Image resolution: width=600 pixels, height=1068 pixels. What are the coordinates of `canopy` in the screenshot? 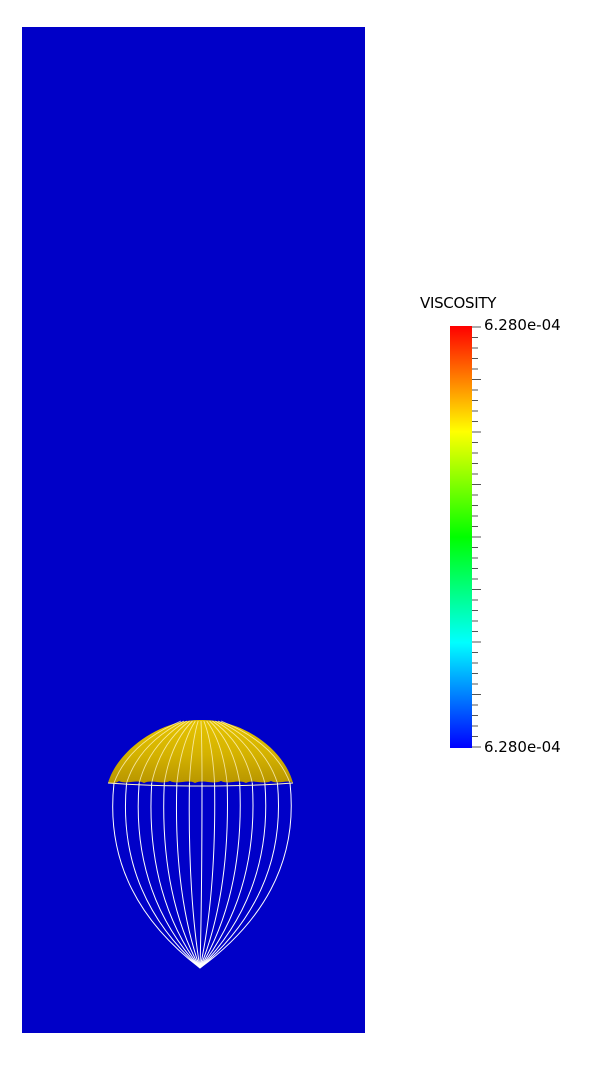 It's located at (200, 751).